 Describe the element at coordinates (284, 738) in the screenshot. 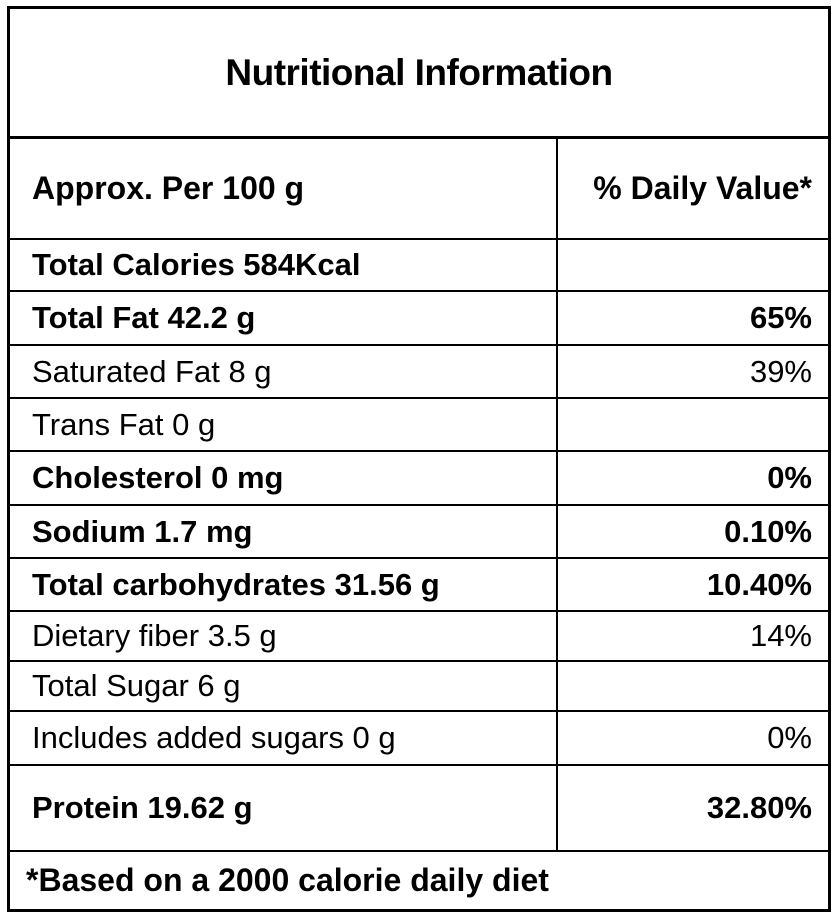

I see `nutrient-label: Includes added sugars 0 g` at that location.